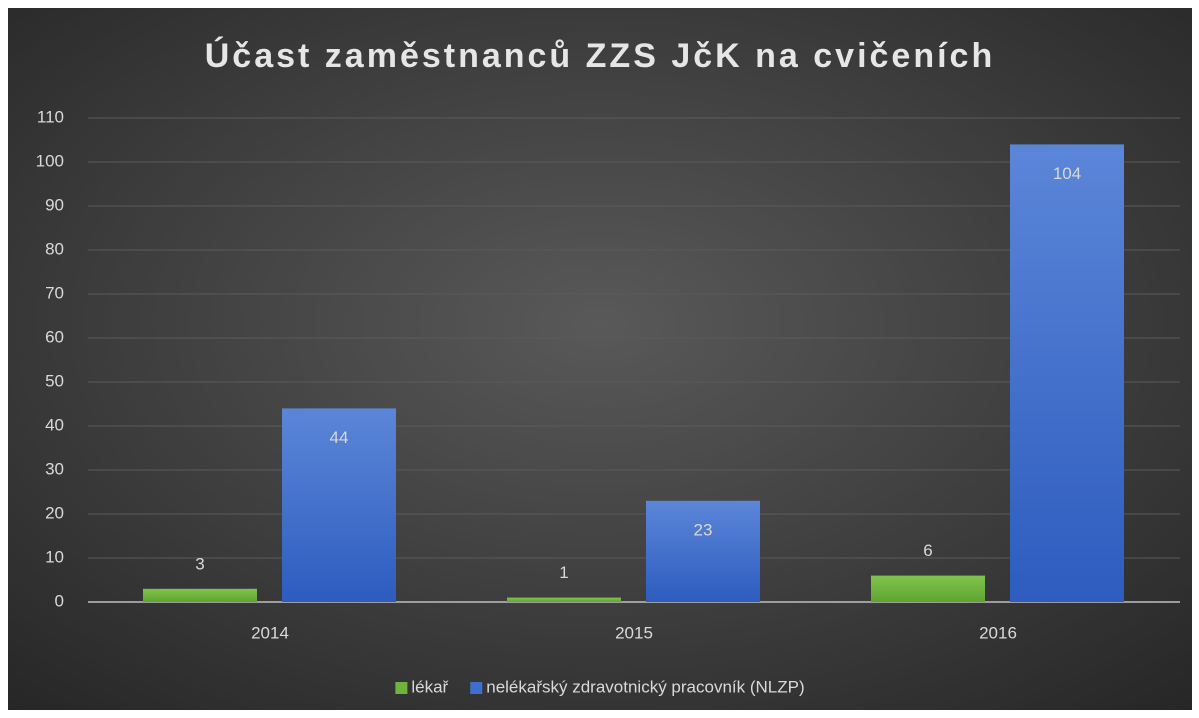 The image size is (1199, 718). What do you see at coordinates (339, 437) in the screenshot?
I see `data-label: 44` at bounding box center [339, 437].